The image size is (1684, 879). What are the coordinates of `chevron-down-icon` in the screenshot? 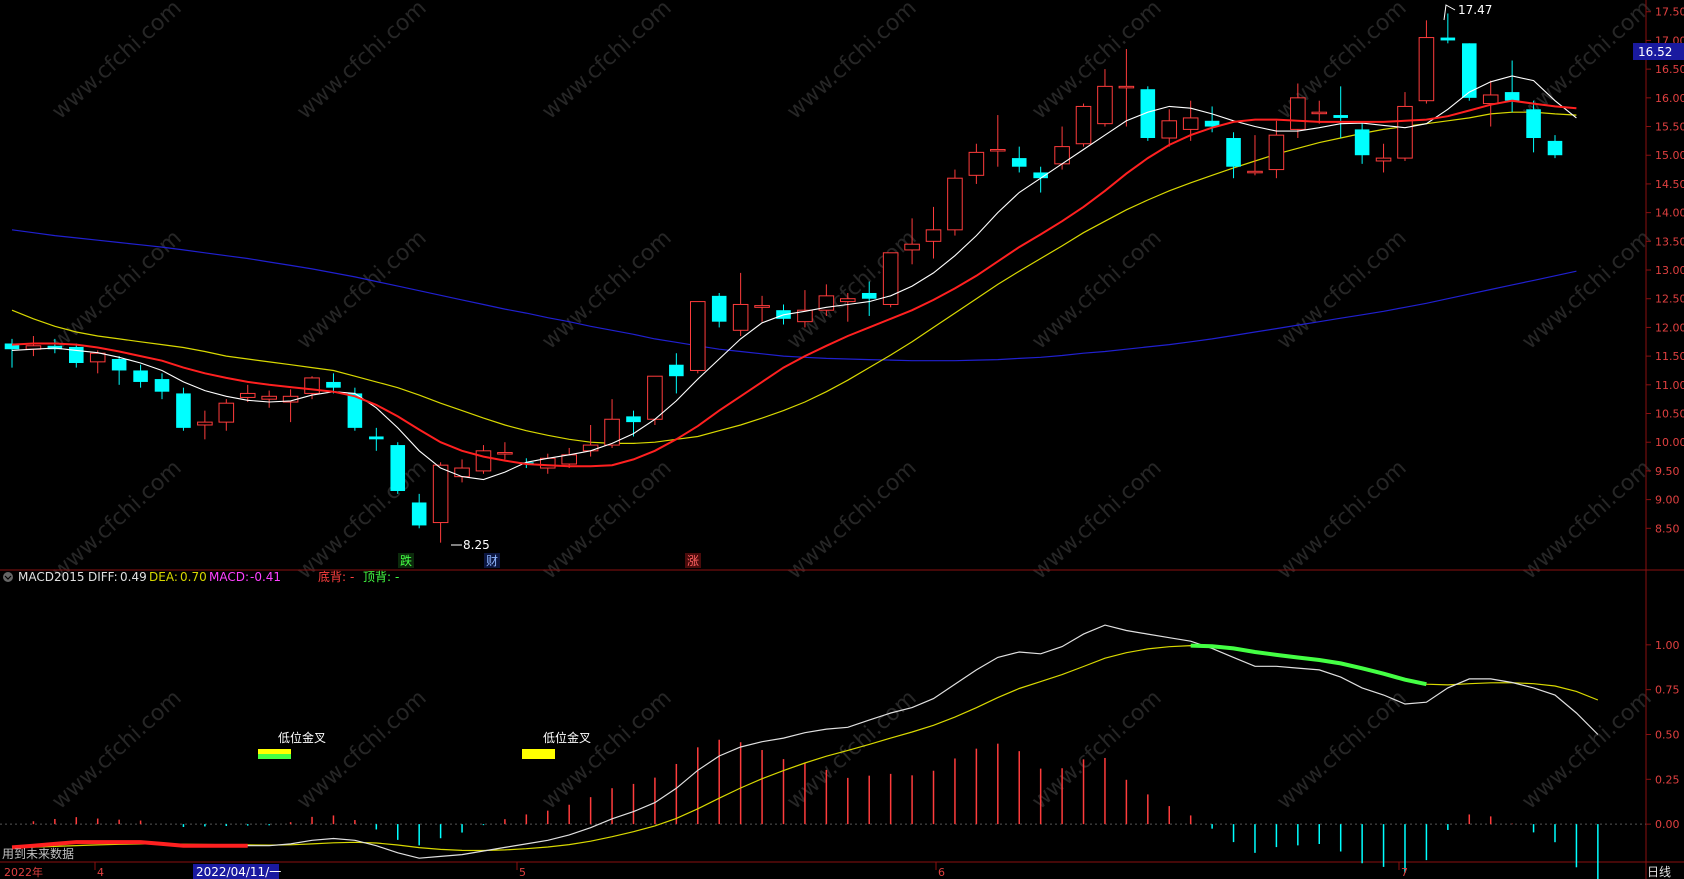 It's located at (8, 577).